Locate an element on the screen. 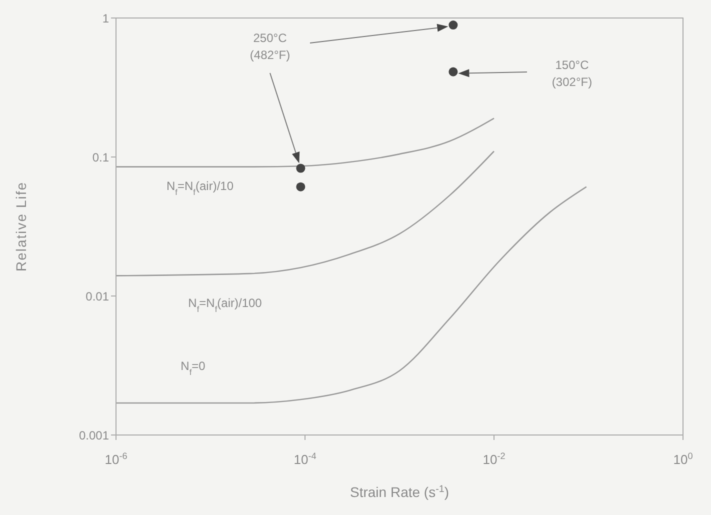 Image resolution: width=711 pixels, height=515 pixels. series-label: N$_{f}$=N$_{f}$(air)/100 is located at coordinates (225, 305).